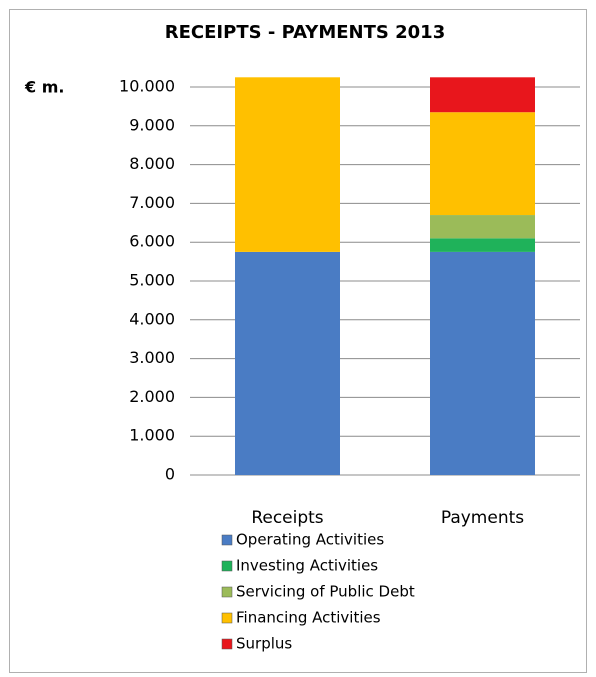 The image size is (596, 677). I want to click on legend-label: Investing Activities, so click(307, 566).